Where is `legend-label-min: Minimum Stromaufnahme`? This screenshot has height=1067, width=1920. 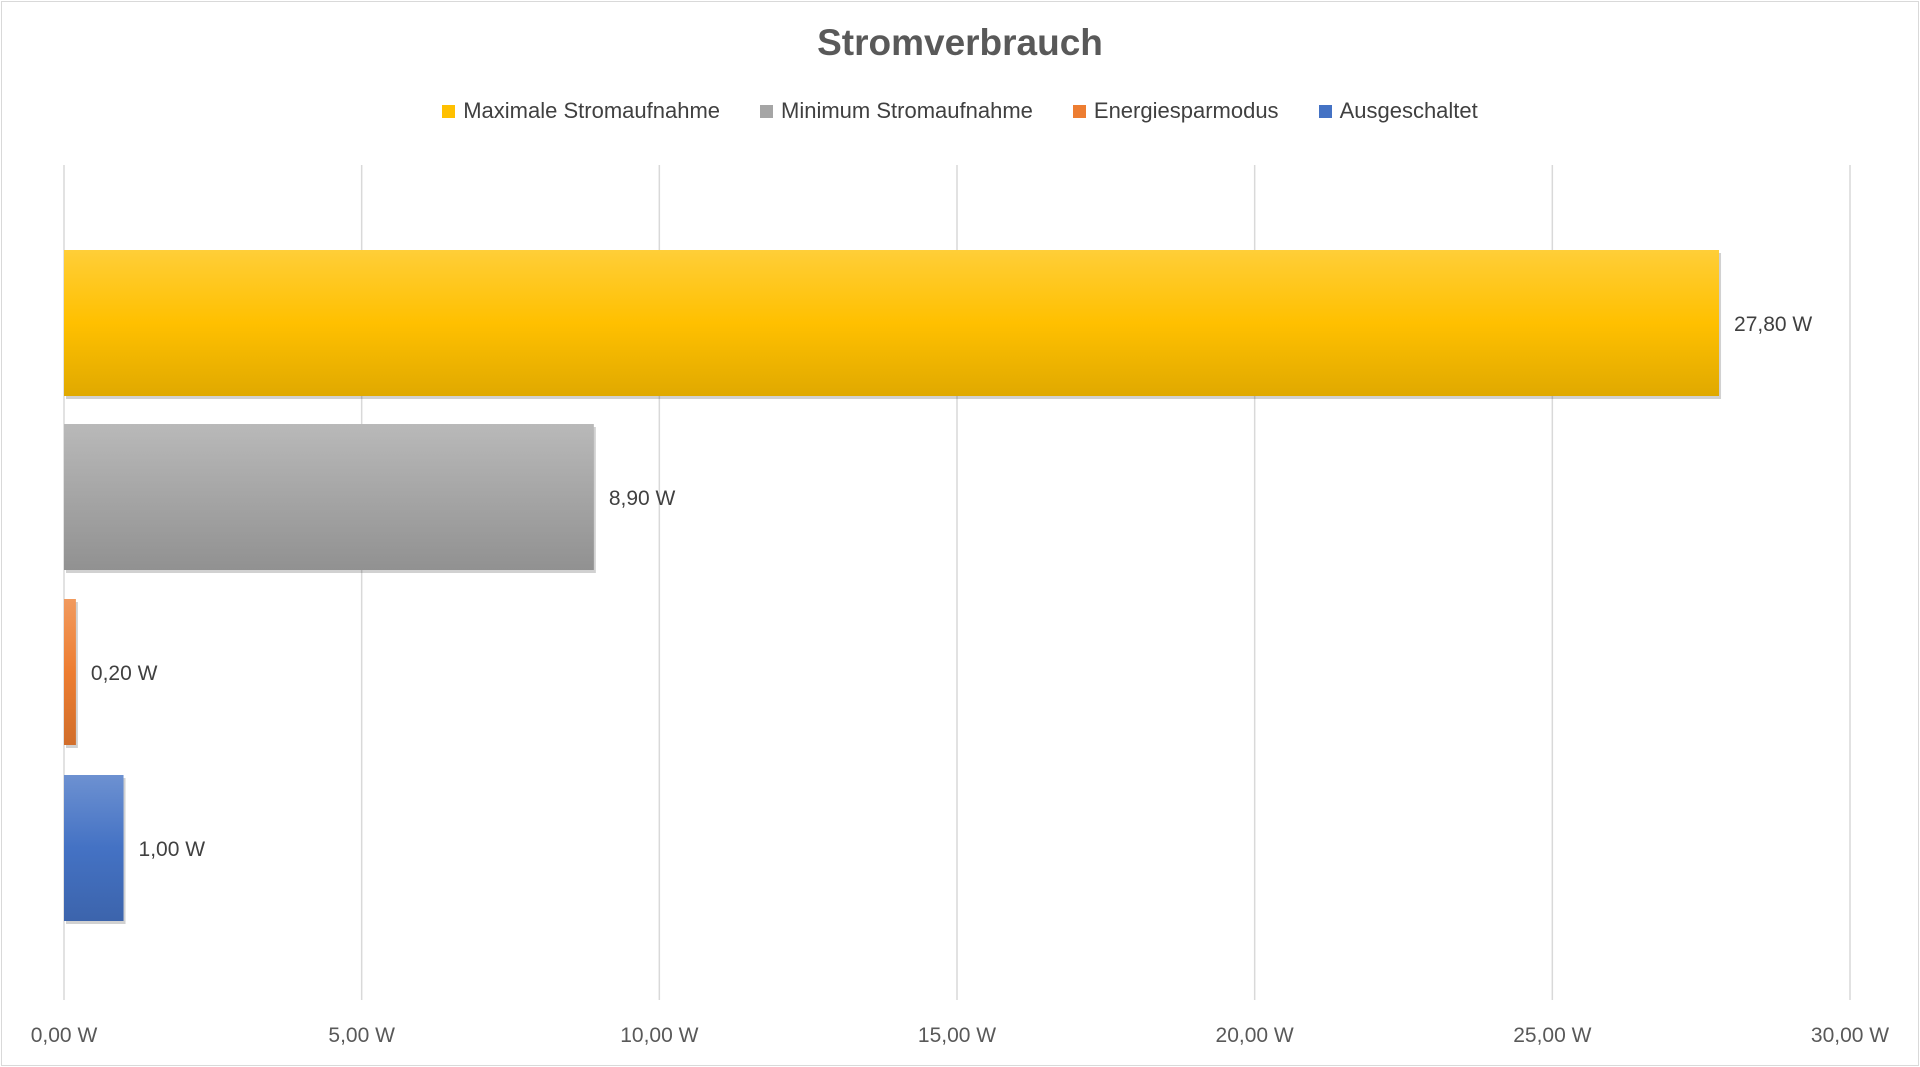 legend-label-min: Minimum Stromaufnahme is located at coordinates (907, 110).